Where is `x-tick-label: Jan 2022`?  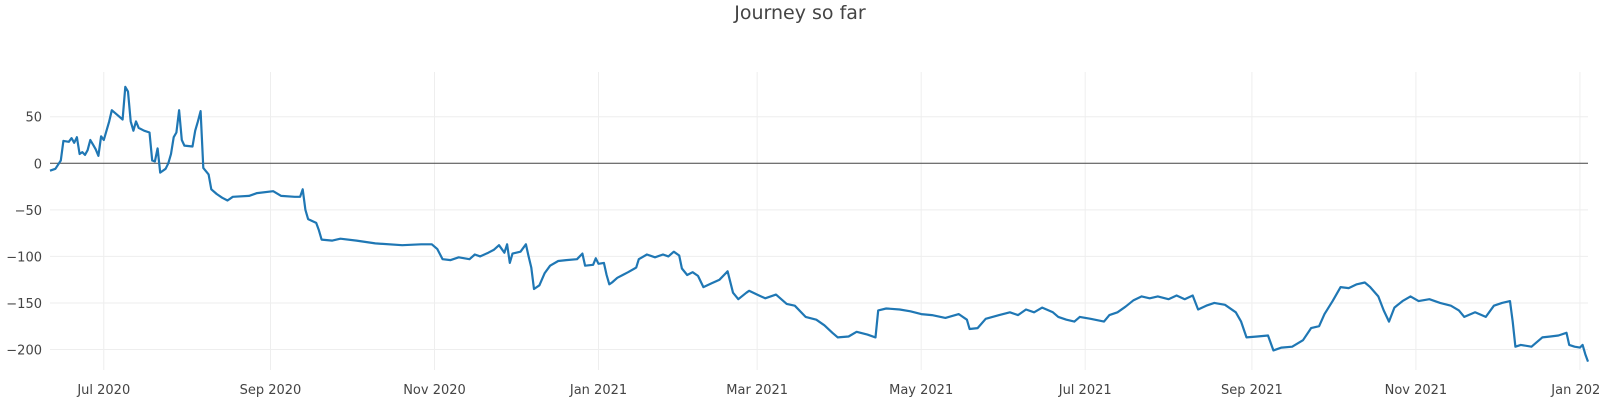
x-tick-label: Jan 2022 is located at coordinates (1575, 390).